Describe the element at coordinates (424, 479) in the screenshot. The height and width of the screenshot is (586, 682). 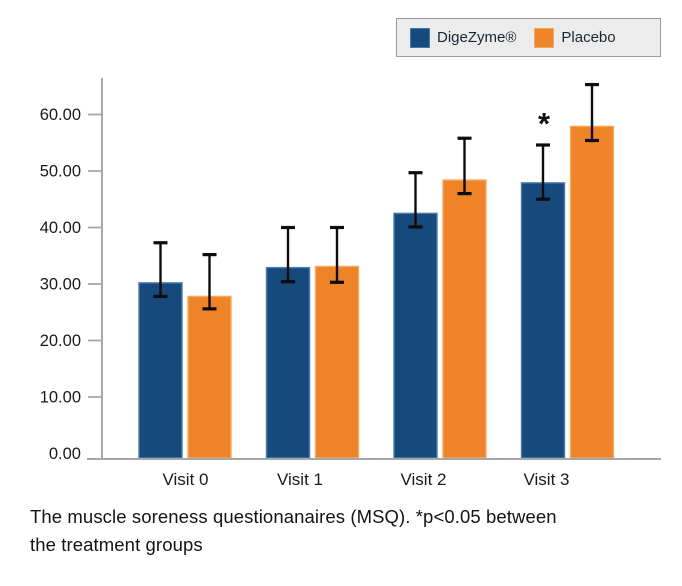
I see `x-category-label-2: Visit 2` at that location.